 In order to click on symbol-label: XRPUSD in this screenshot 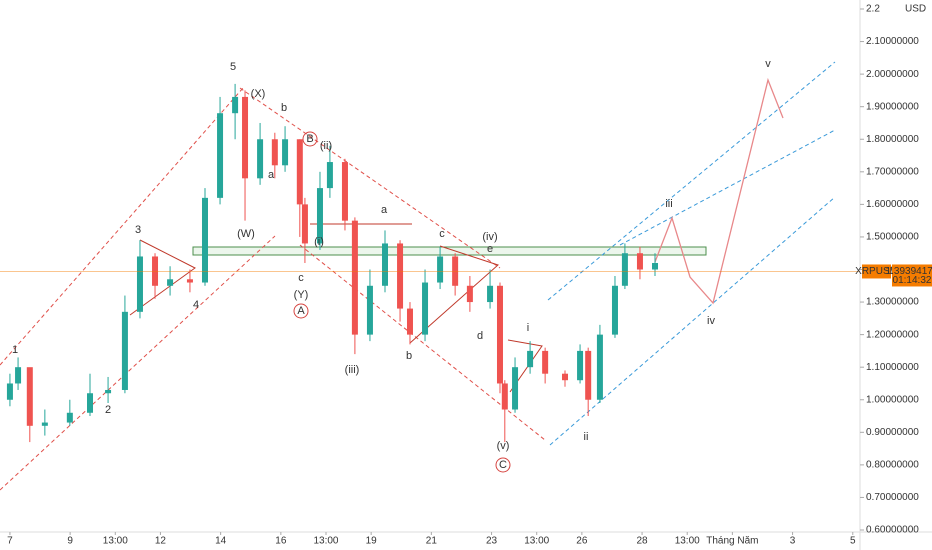, I will do `click(876, 271)`.